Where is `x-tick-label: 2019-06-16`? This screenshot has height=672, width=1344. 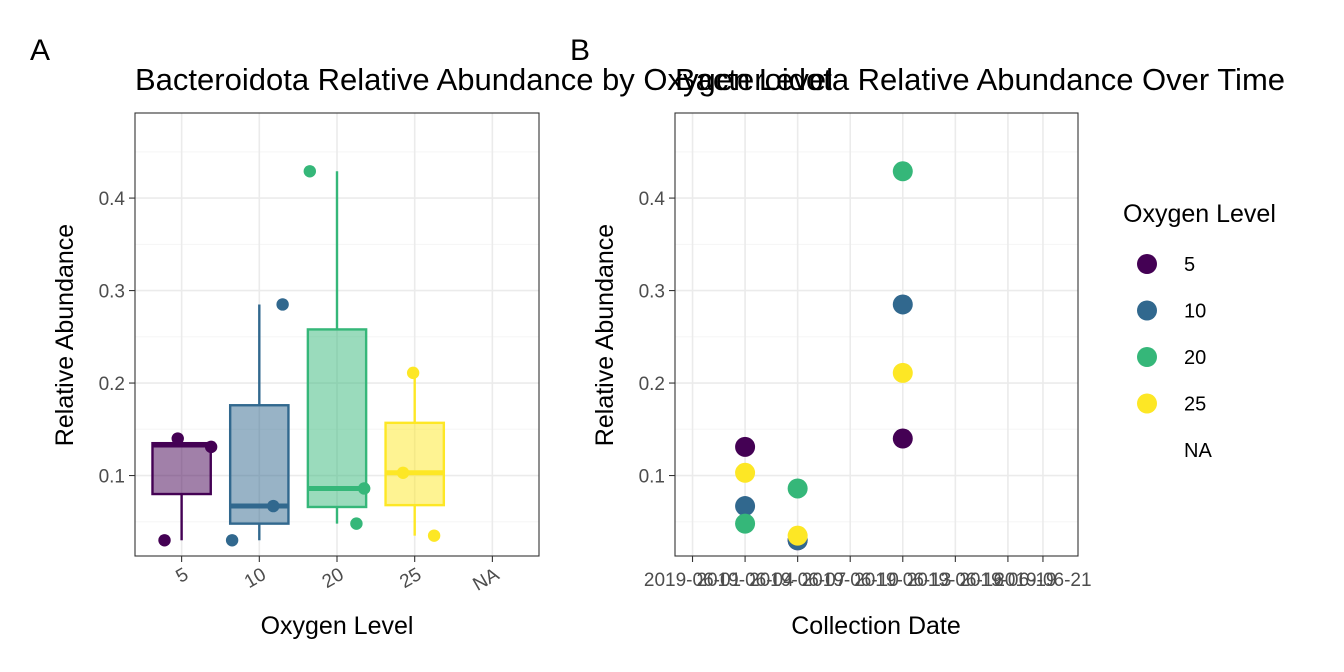 x-tick-label: 2019-06-16 is located at coordinates (955, 580).